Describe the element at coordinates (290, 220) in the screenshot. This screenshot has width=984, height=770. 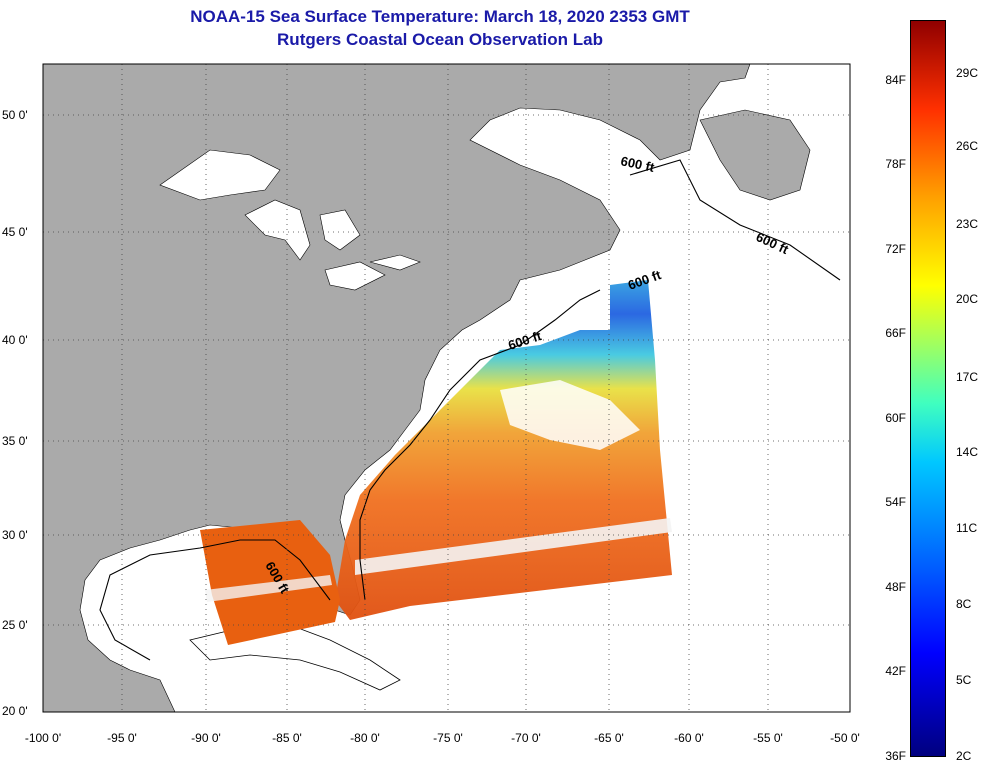
I see `great-lakes` at that location.